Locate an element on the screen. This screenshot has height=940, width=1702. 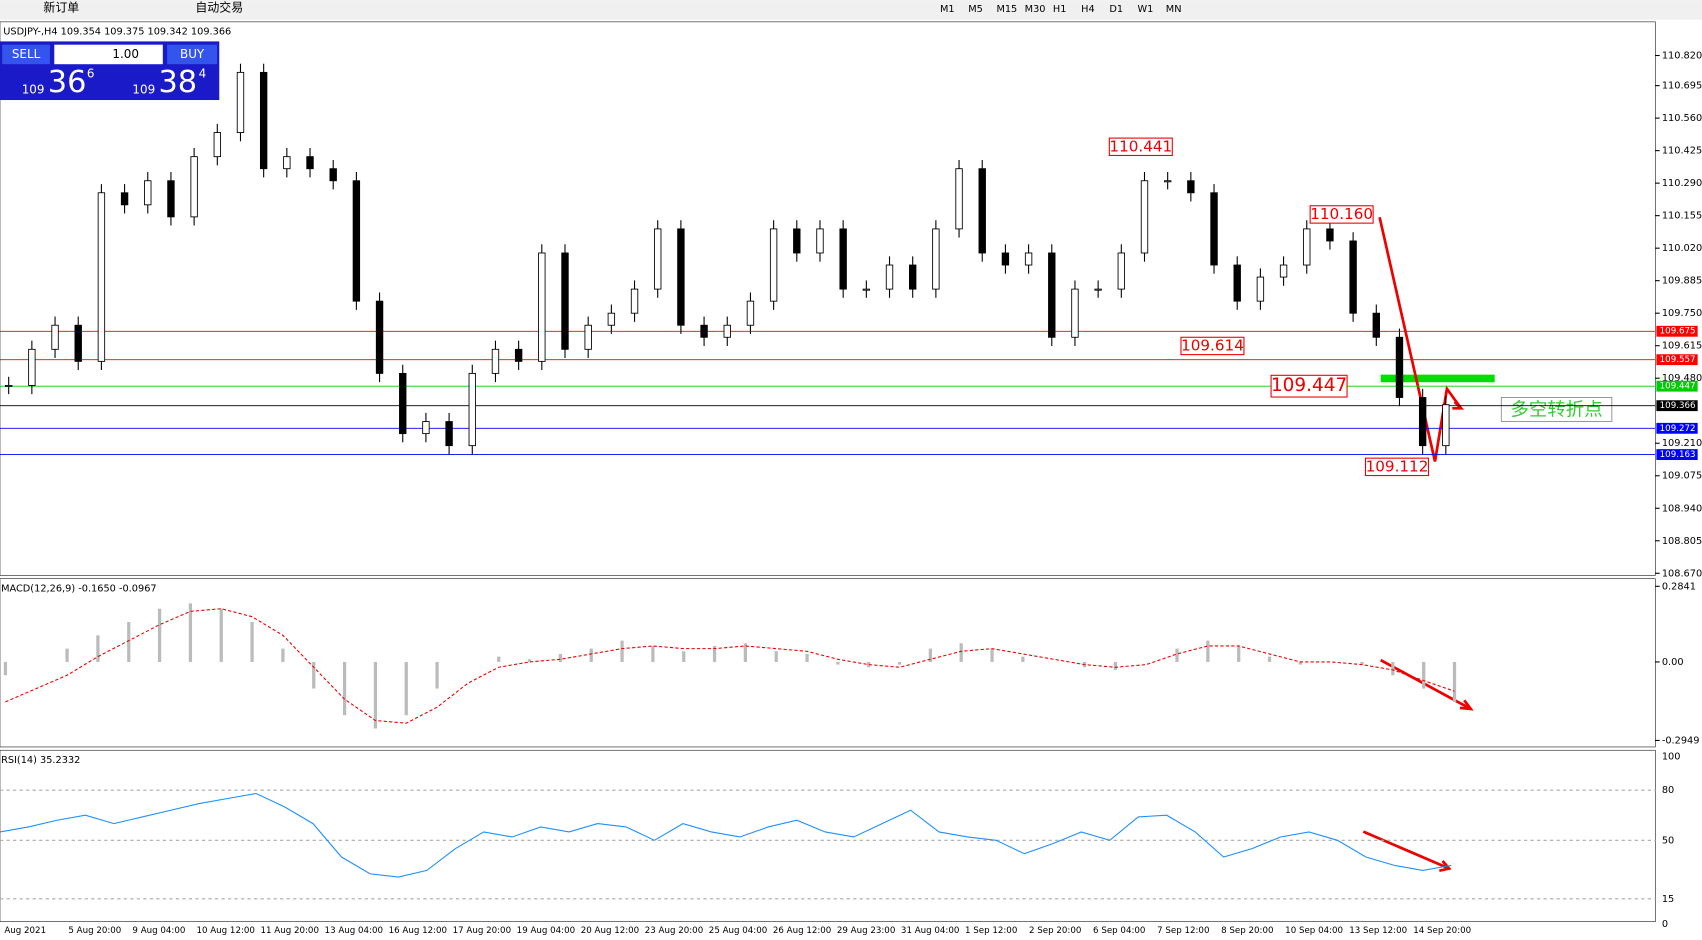
x-tick-label: 6 Sep 04:00 is located at coordinates (1119, 931).